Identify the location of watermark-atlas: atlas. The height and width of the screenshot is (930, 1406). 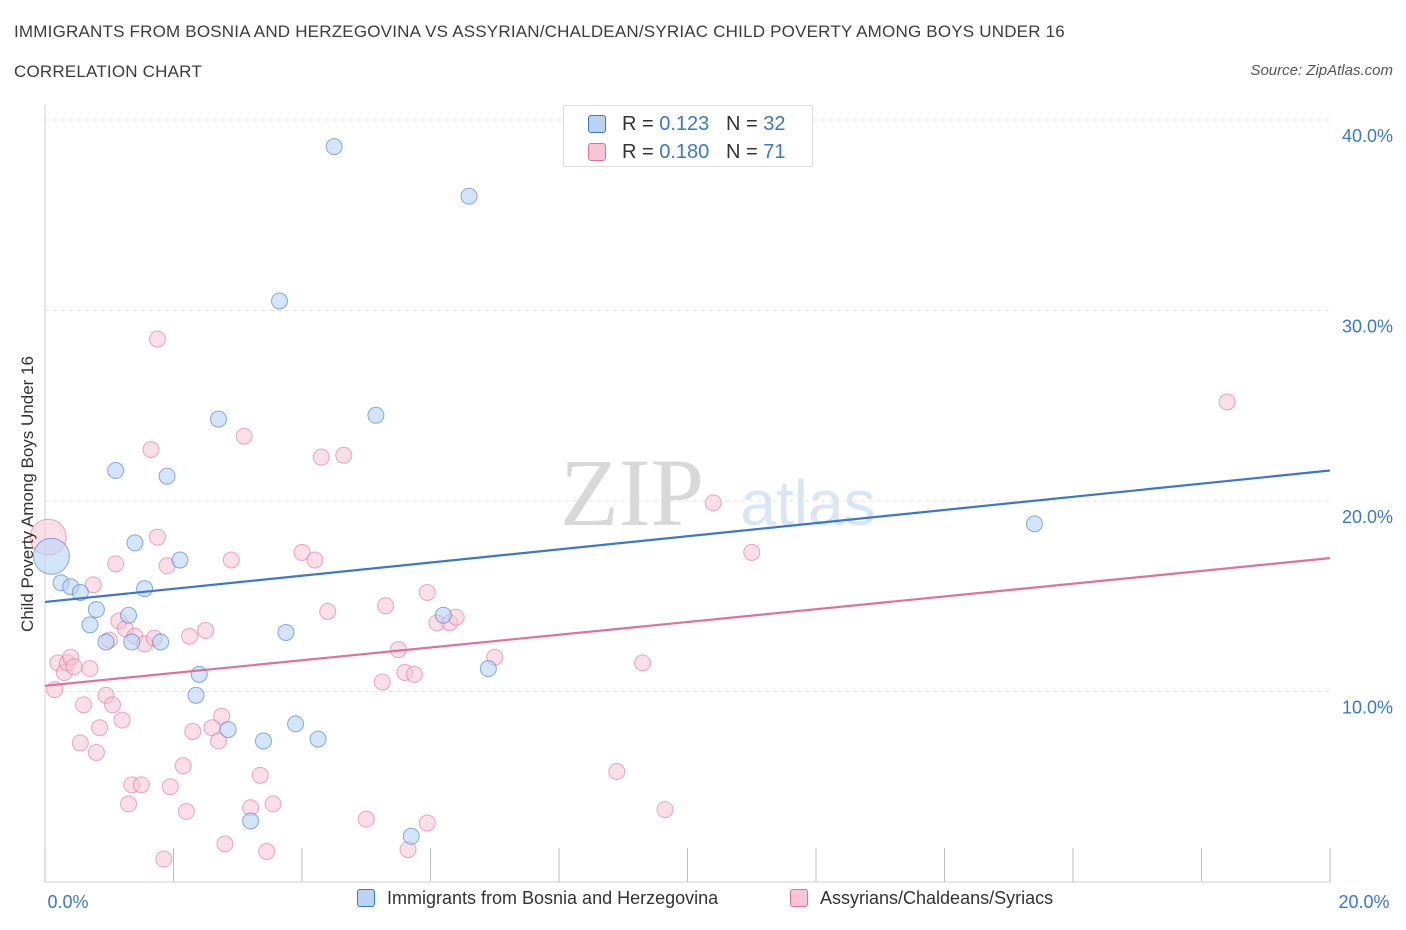
(807, 503).